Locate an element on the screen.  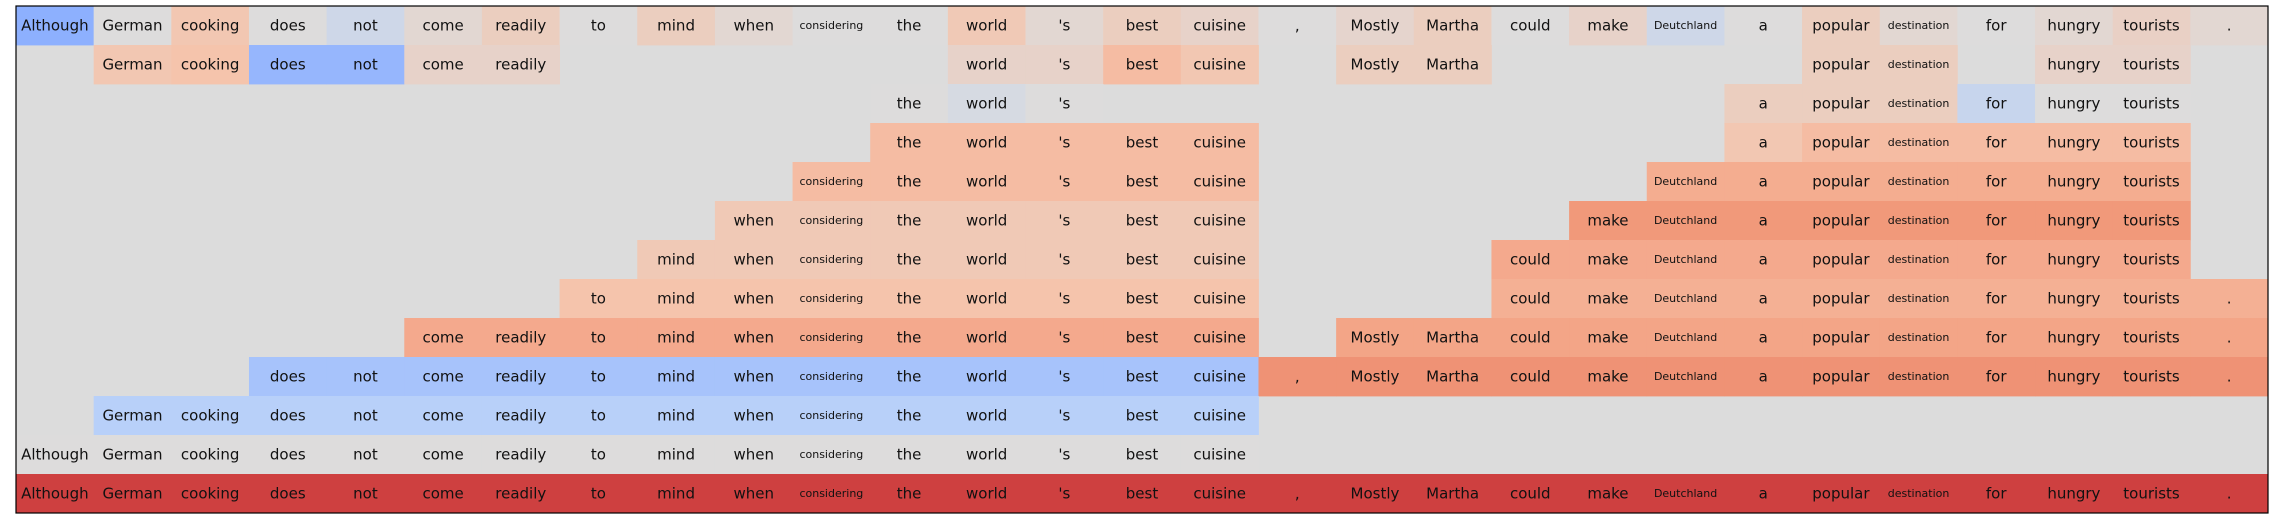
token-label: could is located at coordinates (1530, 494).